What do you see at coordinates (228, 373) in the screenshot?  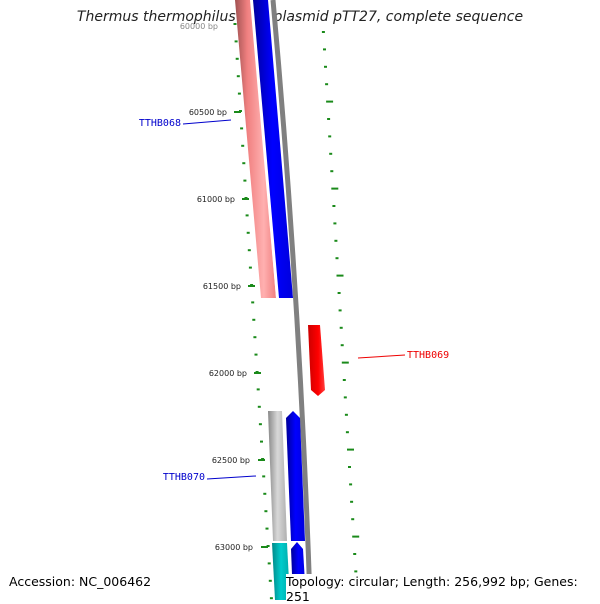 I see `tick-label: 62000 bp` at bounding box center [228, 373].